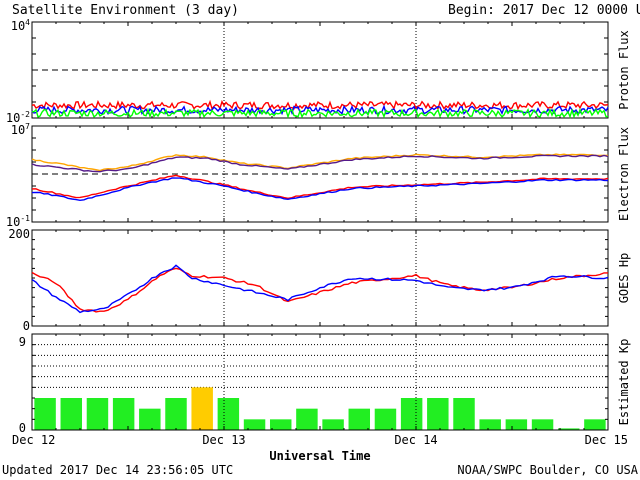 The height and width of the screenshot is (480, 640). Describe the element at coordinates (606, 440) in the screenshot. I see `x-tick-label: Dec 15` at that location.